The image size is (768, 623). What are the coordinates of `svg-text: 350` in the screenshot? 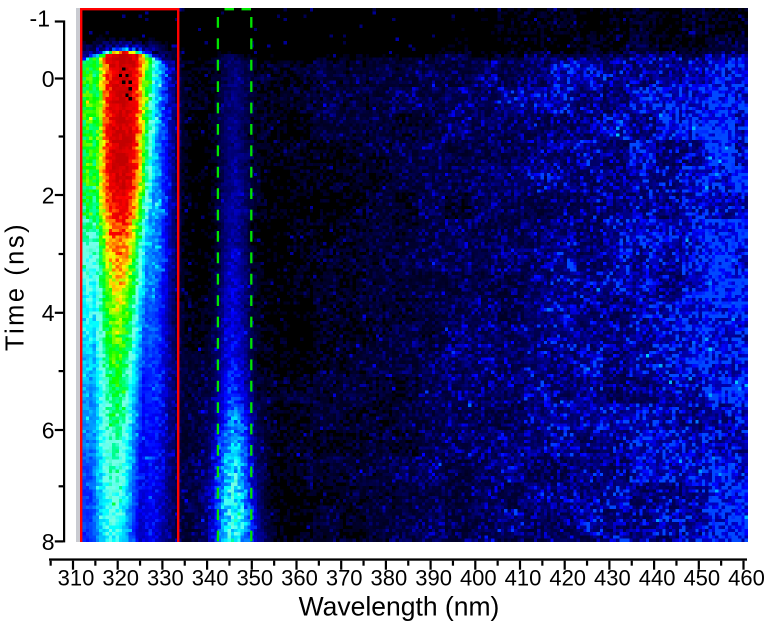 It's located at (254, 578).